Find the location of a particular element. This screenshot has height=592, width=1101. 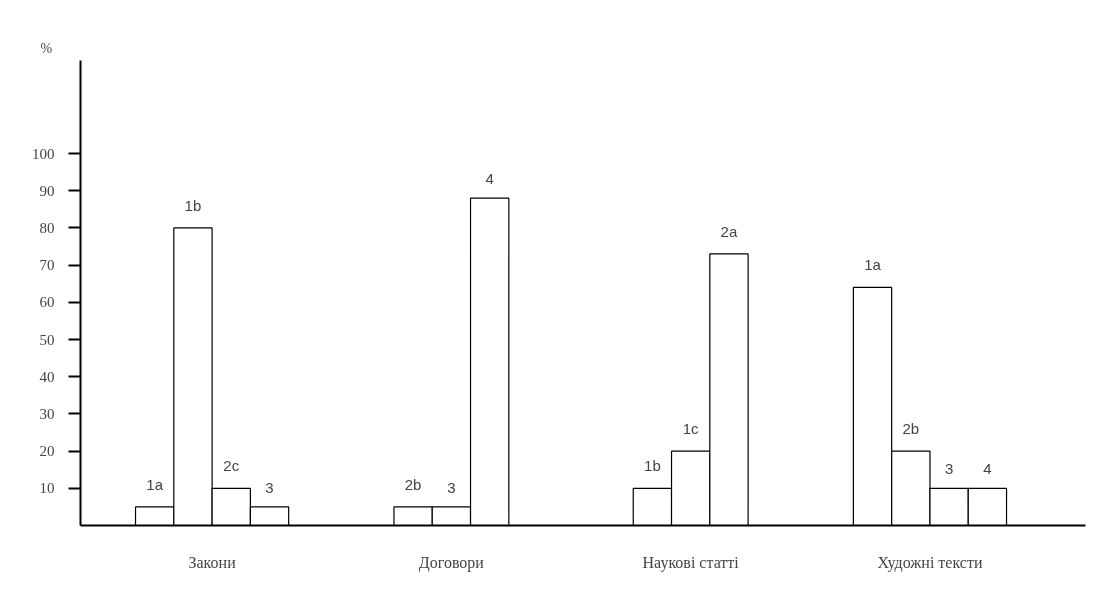

y-tick-label: 20 is located at coordinates (47, 451).